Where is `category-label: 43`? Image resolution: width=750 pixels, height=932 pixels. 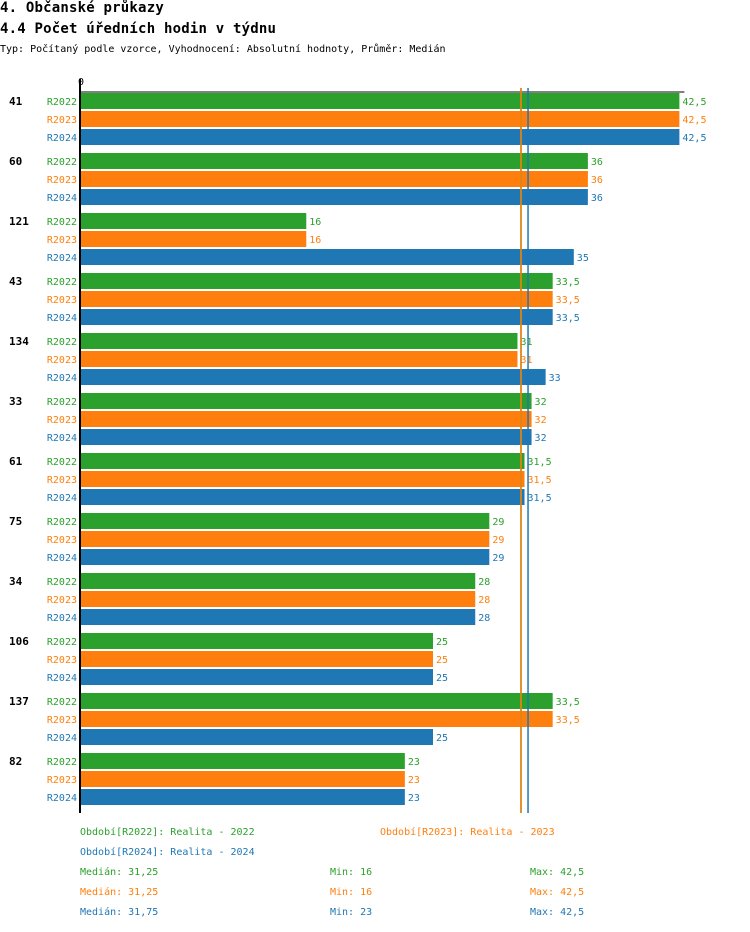
category-label: 43 is located at coordinates (15, 281).